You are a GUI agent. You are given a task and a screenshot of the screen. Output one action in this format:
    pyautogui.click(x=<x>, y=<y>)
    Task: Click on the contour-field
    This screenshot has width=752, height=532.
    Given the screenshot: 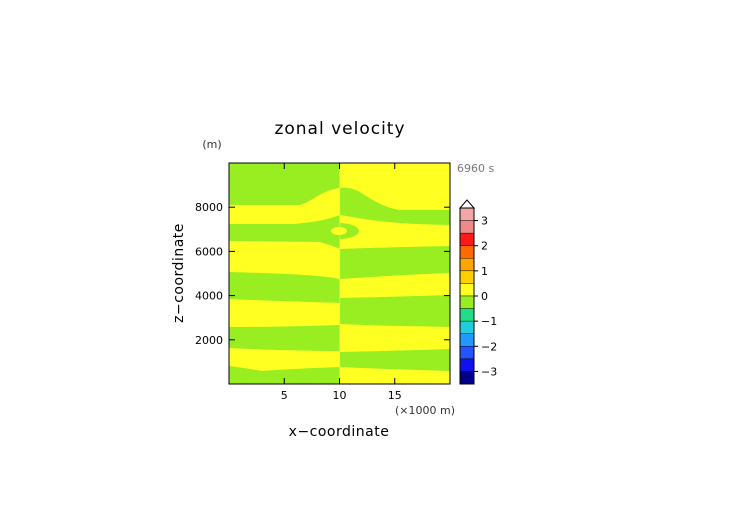 What is the action you would take?
    pyautogui.click(x=339, y=273)
    